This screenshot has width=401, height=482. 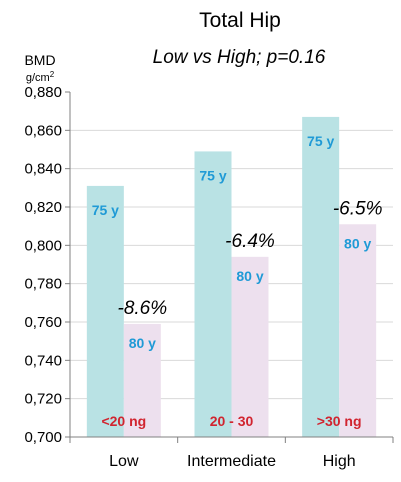 I want to click on y-tick-label: 0,860, so click(x=43, y=130).